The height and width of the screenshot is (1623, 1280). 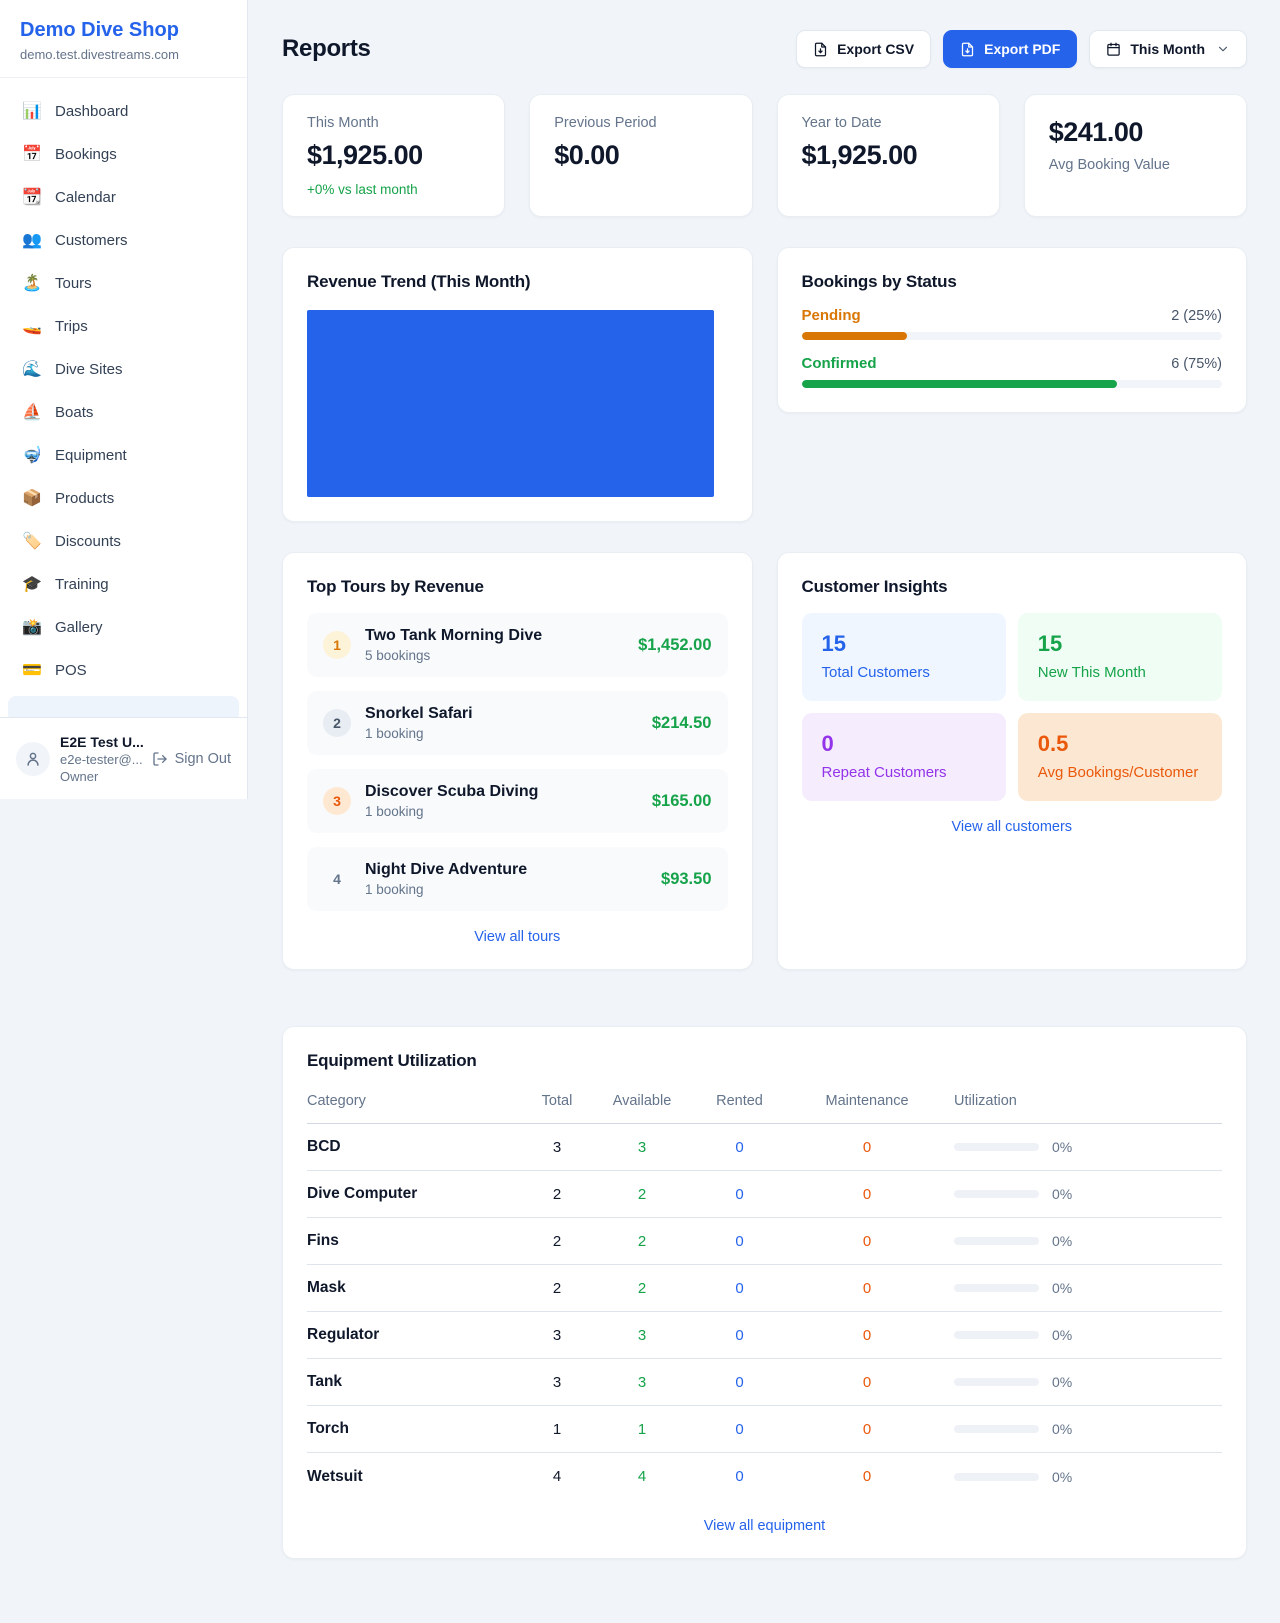 What do you see at coordinates (123, 541) in the screenshot?
I see `sidebar-item-discounts: 🏷️ Discounts` at bounding box center [123, 541].